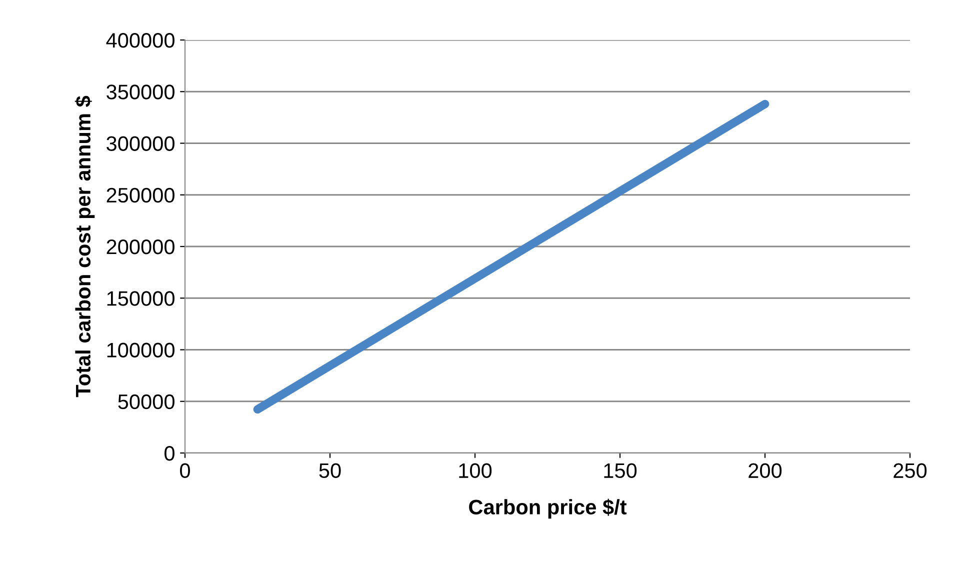 This screenshot has width=963, height=578. Describe the element at coordinates (140, 92) in the screenshot. I see `y-tick-label: 350000` at that location.